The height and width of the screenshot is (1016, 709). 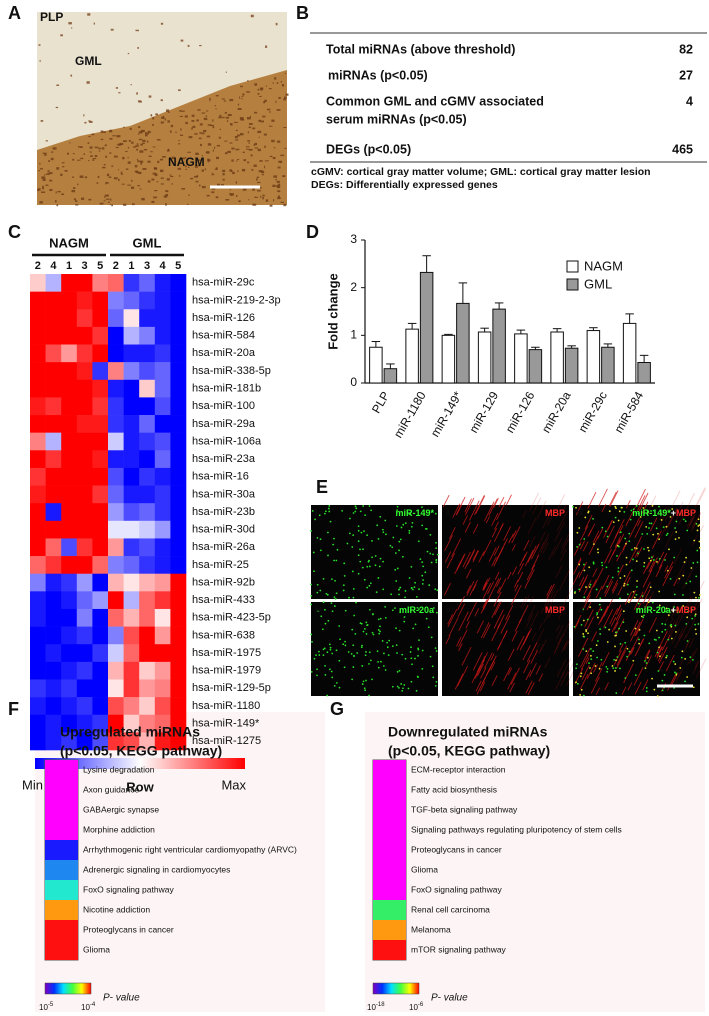 What do you see at coordinates (226, 388) in the screenshot?
I see `row-label: hsa-miR-181b` at bounding box center [226, 388].